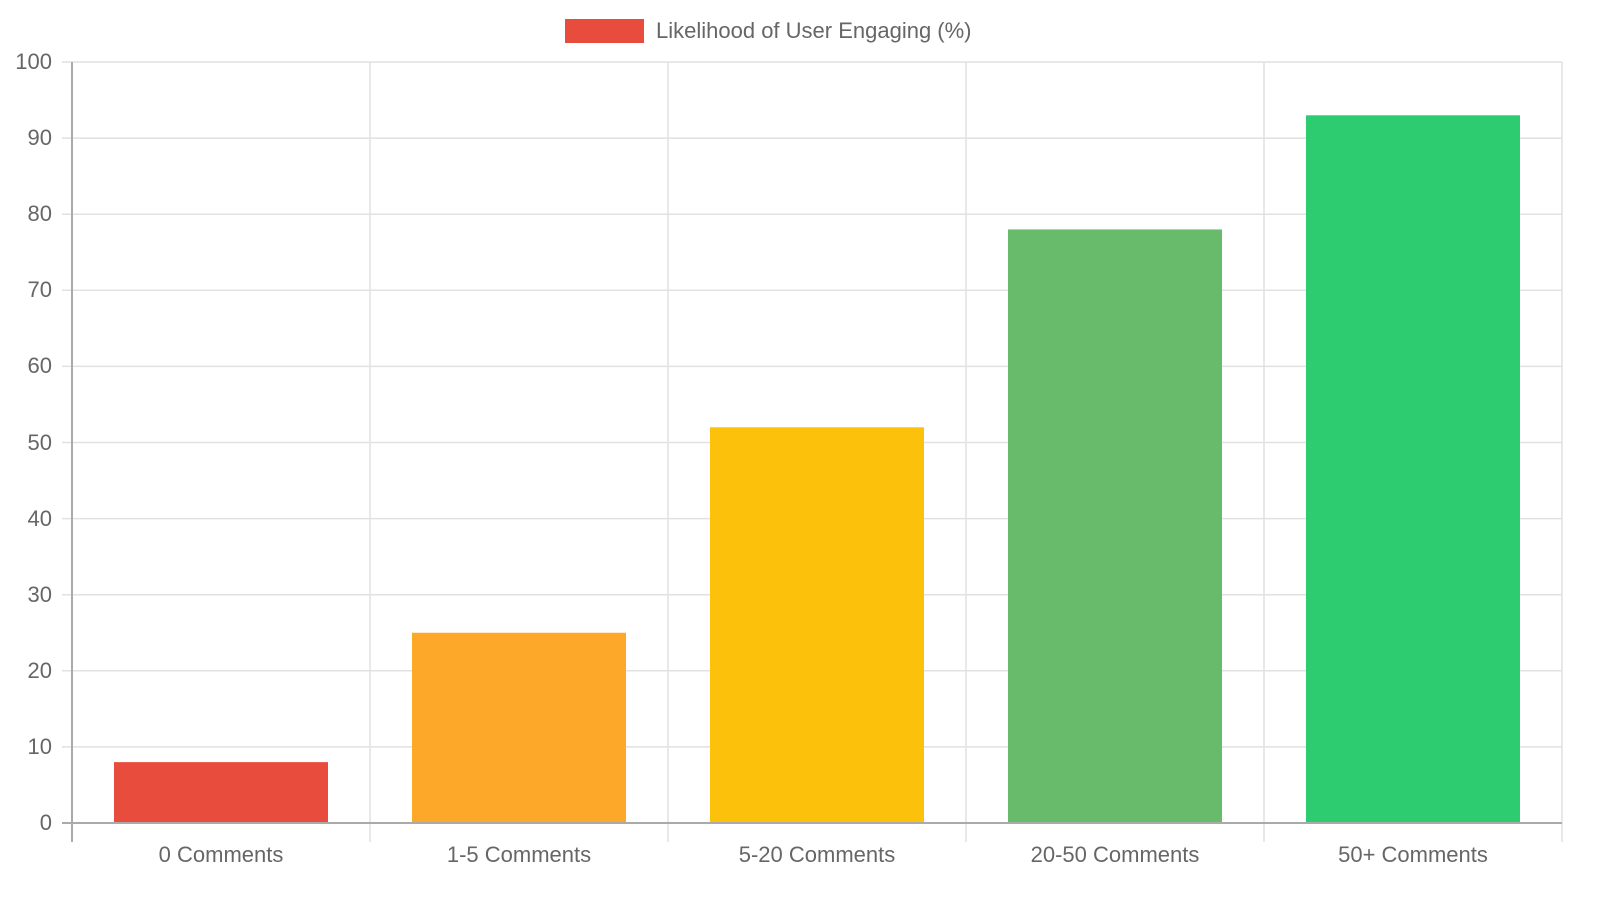  Describe the element at coordinates (221, 854) in the screenshot. I see `x-tick-label: 0 Comments` at that location.